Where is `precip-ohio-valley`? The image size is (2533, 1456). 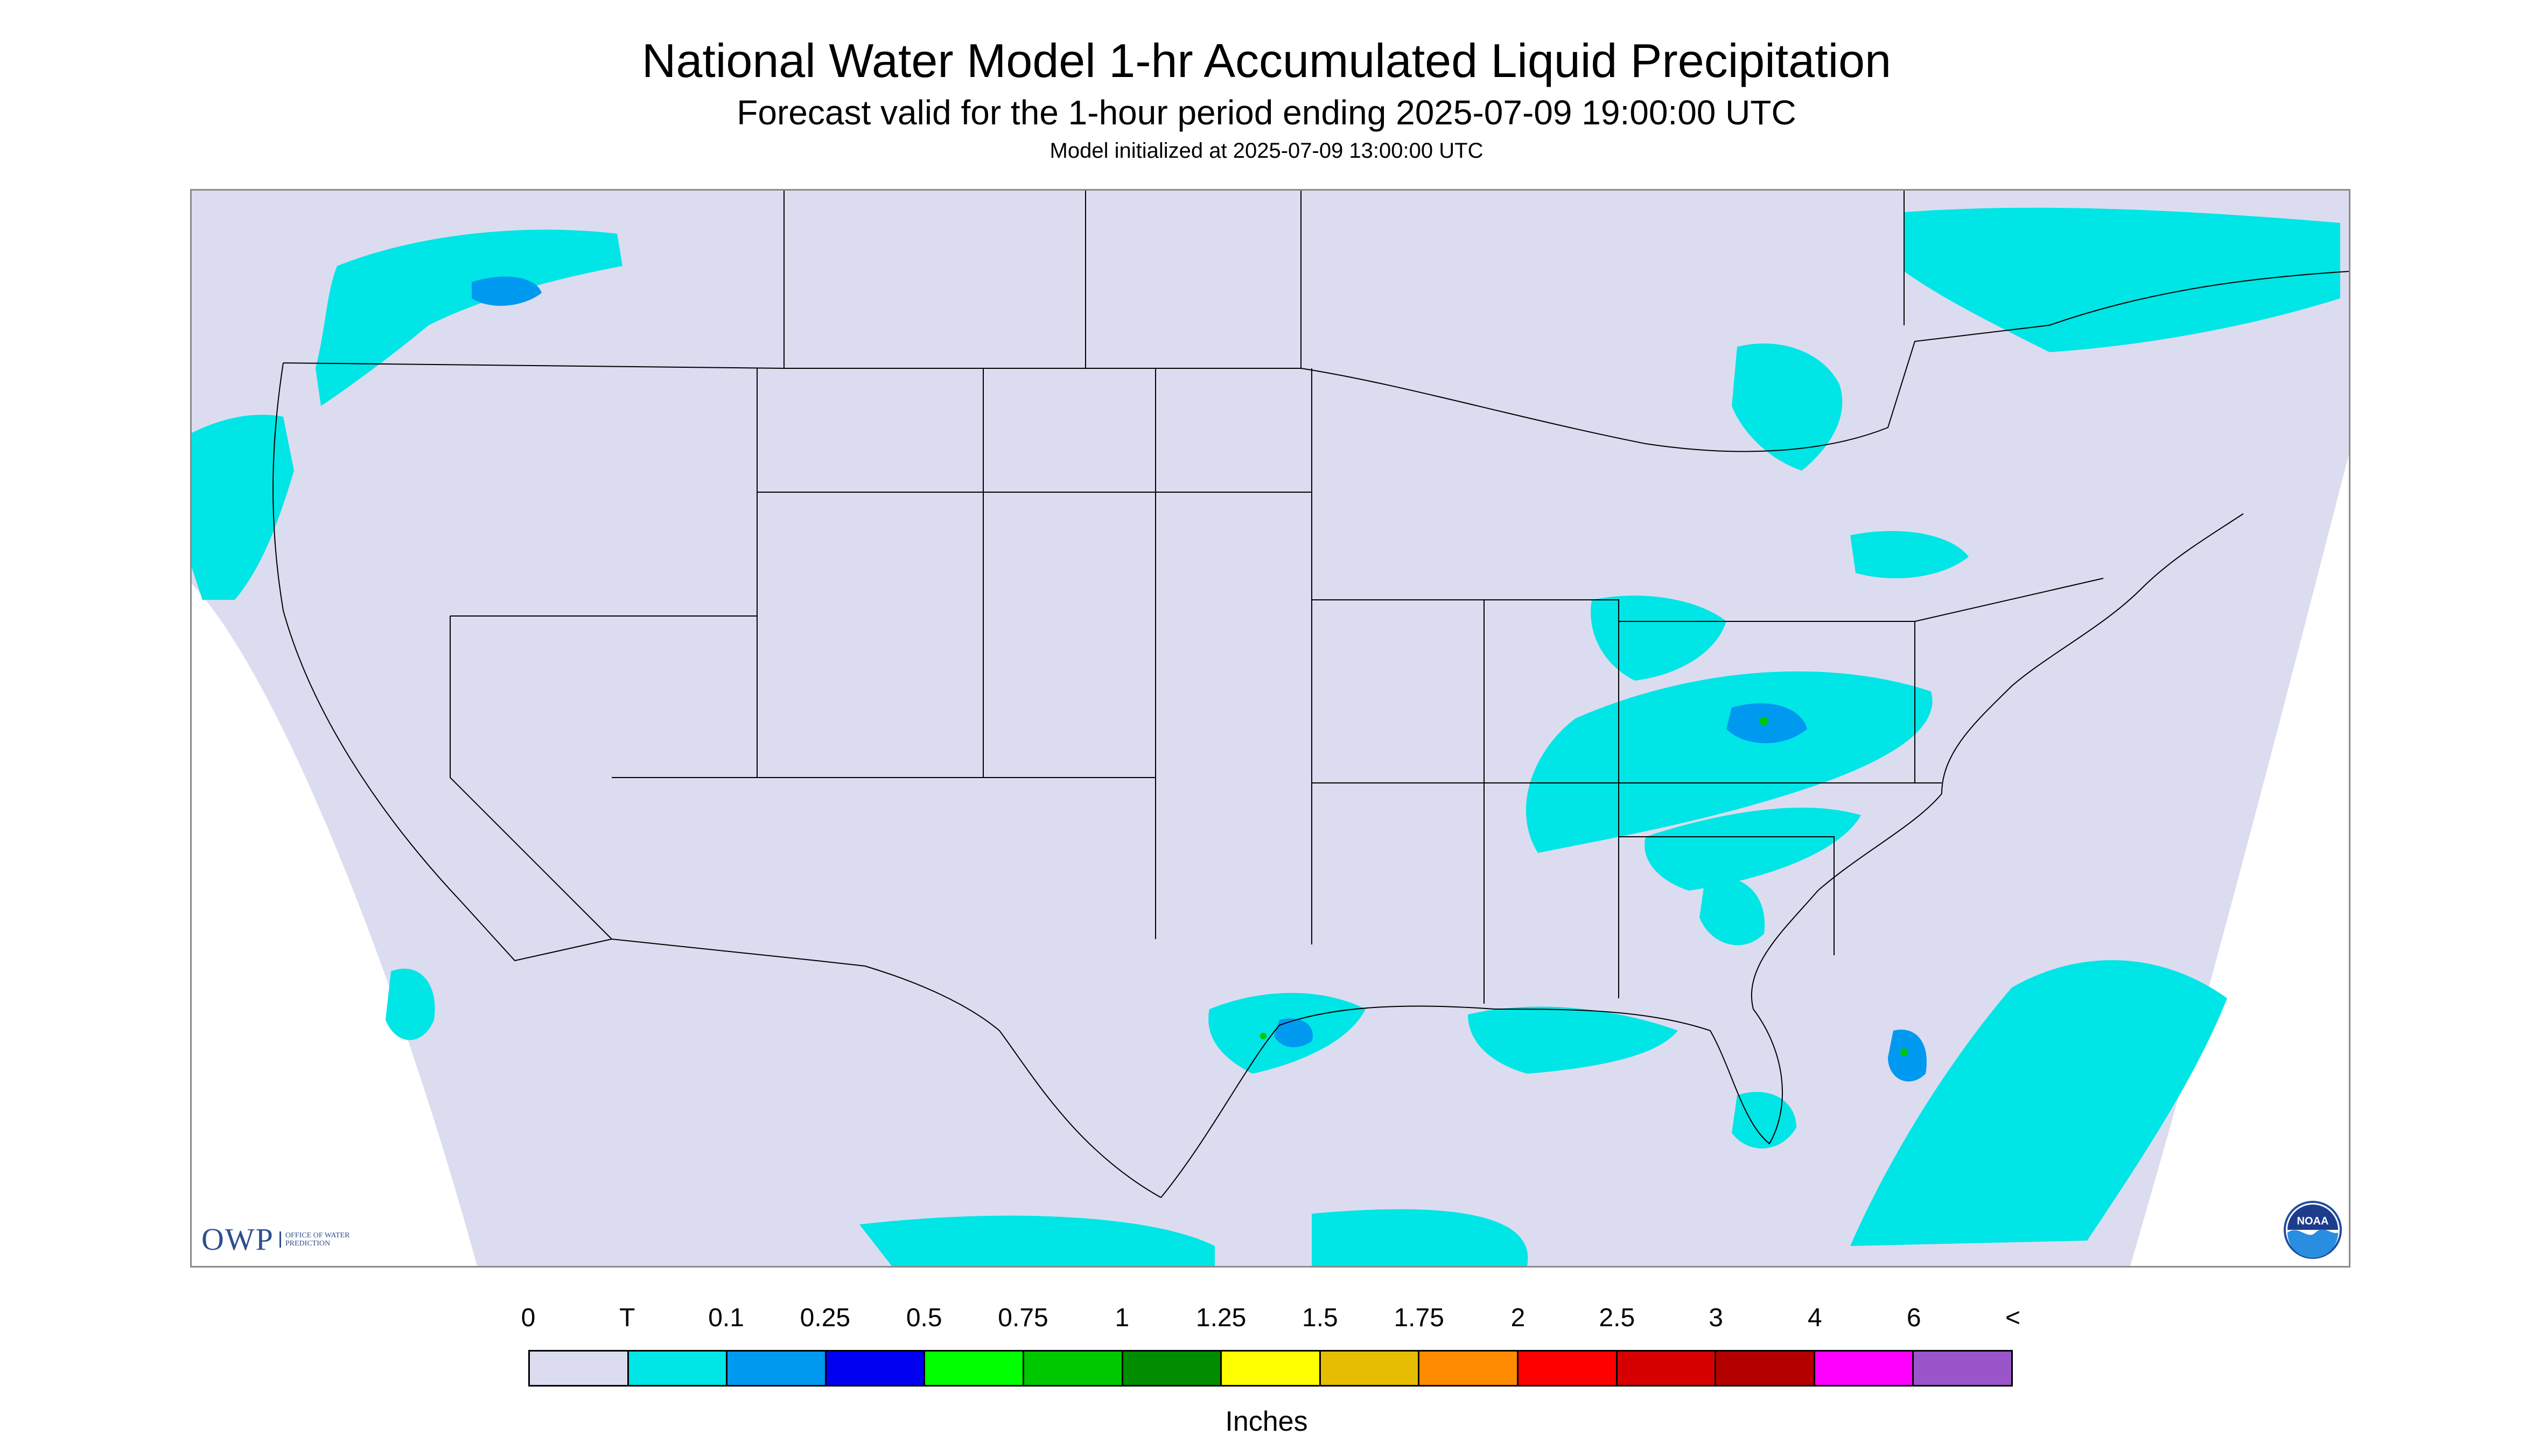 precip-ohio-valley is located at coordinates (1730, 762).